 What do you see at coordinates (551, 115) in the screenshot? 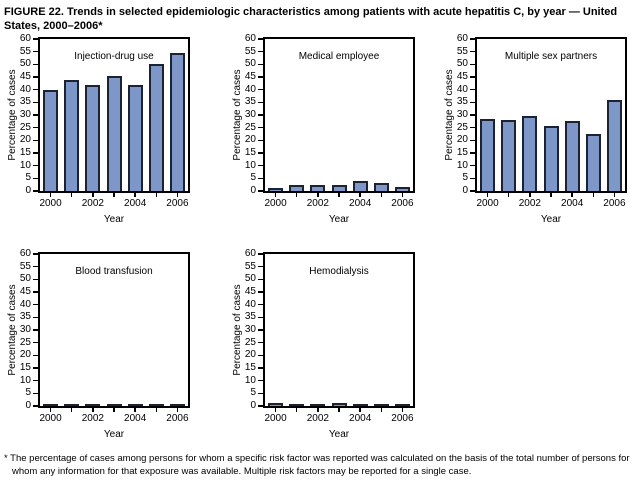
I see `plot-area: Multiple sex partners` at bounding box center [551, 115].